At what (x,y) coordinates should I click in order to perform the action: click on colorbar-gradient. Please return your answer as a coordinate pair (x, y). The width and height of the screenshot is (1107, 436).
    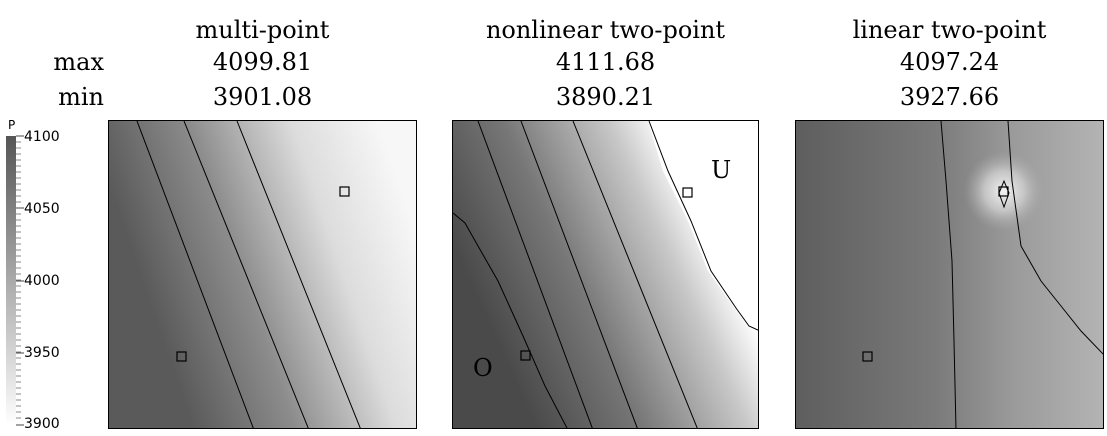
    Looking at the image, I should click on (11, 281).